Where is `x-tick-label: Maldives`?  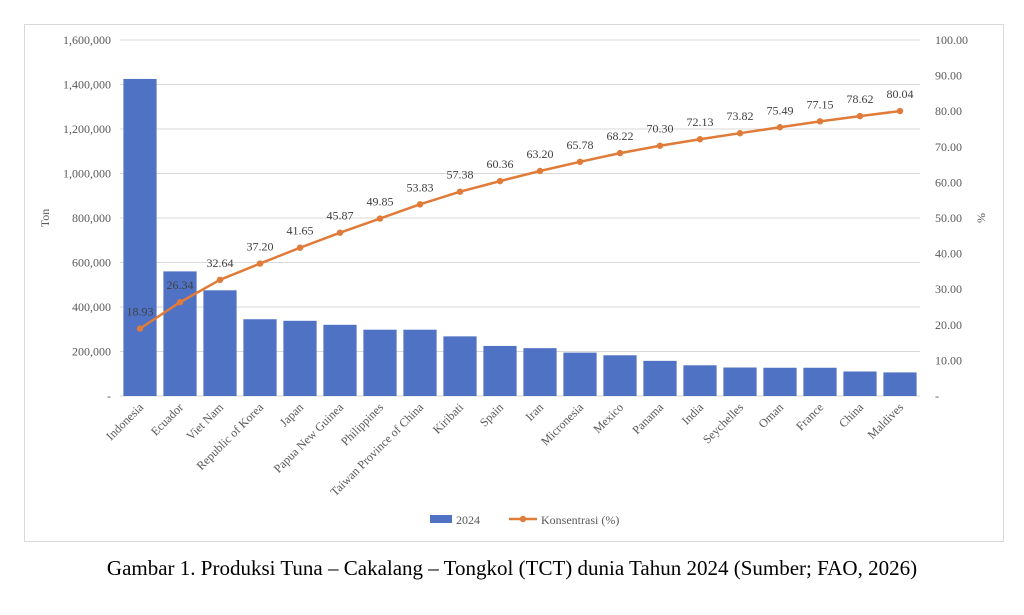
x-tick-label: Maldives is located at coordinates (886, 421).